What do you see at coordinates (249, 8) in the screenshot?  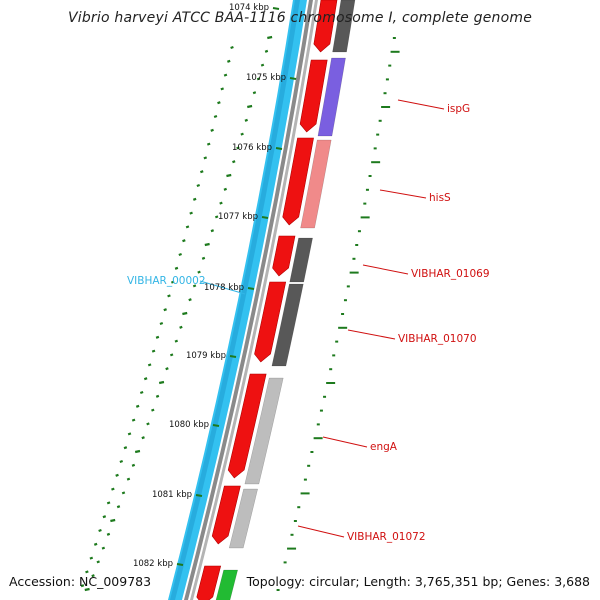 I see `kbp-tick-label: 1074 kbp` at bounding box center [249, 8].